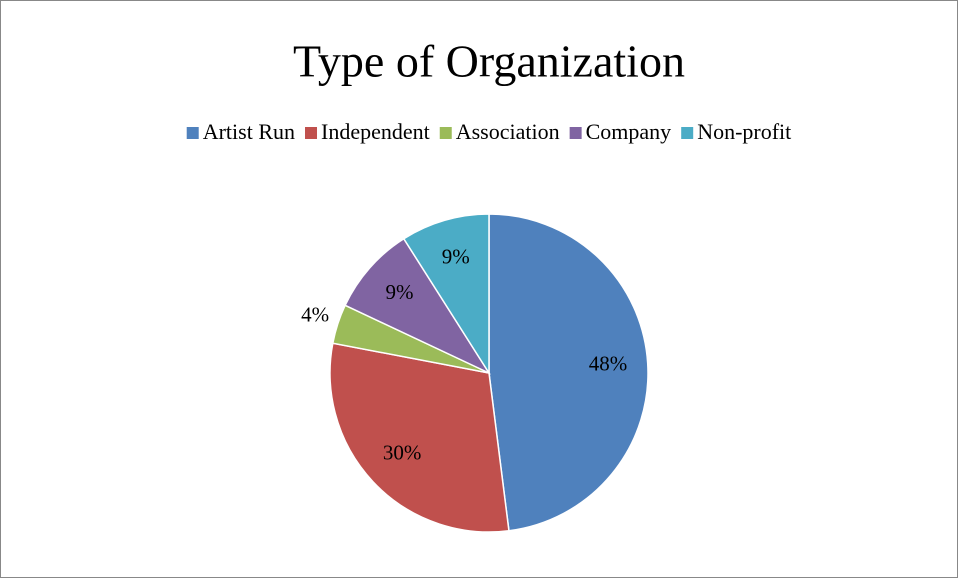 The height and width of the screenshot is (578, 958). I want to click on chart-title: Type of Organization, so click(489, 61).